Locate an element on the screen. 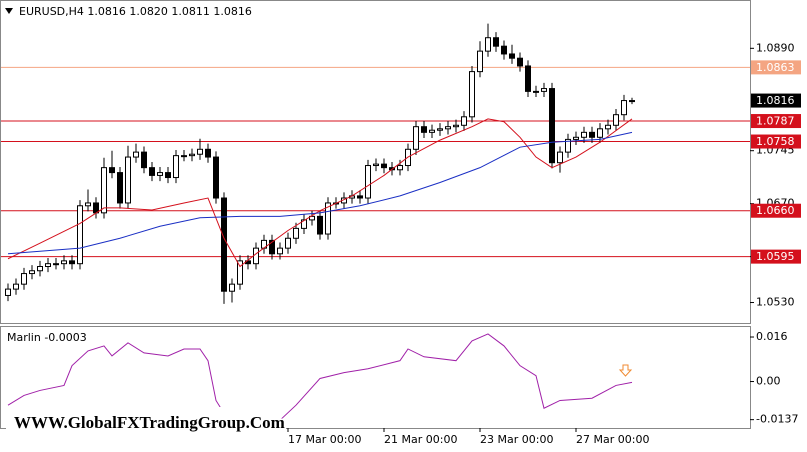 This screenshot has height=452, width=807. level-label: 1.0758 is located at coordinates (775, 141).